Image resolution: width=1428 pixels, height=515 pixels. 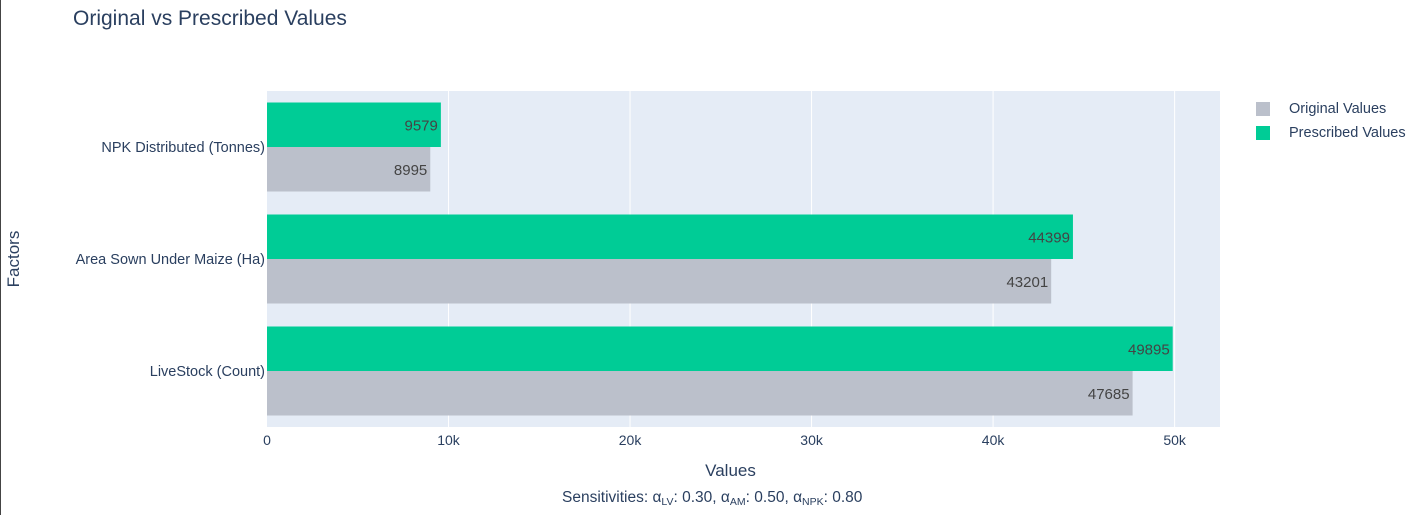 I want to click on legend-item-prescribed: Prescribed Values, so click(x=1331, y=133).